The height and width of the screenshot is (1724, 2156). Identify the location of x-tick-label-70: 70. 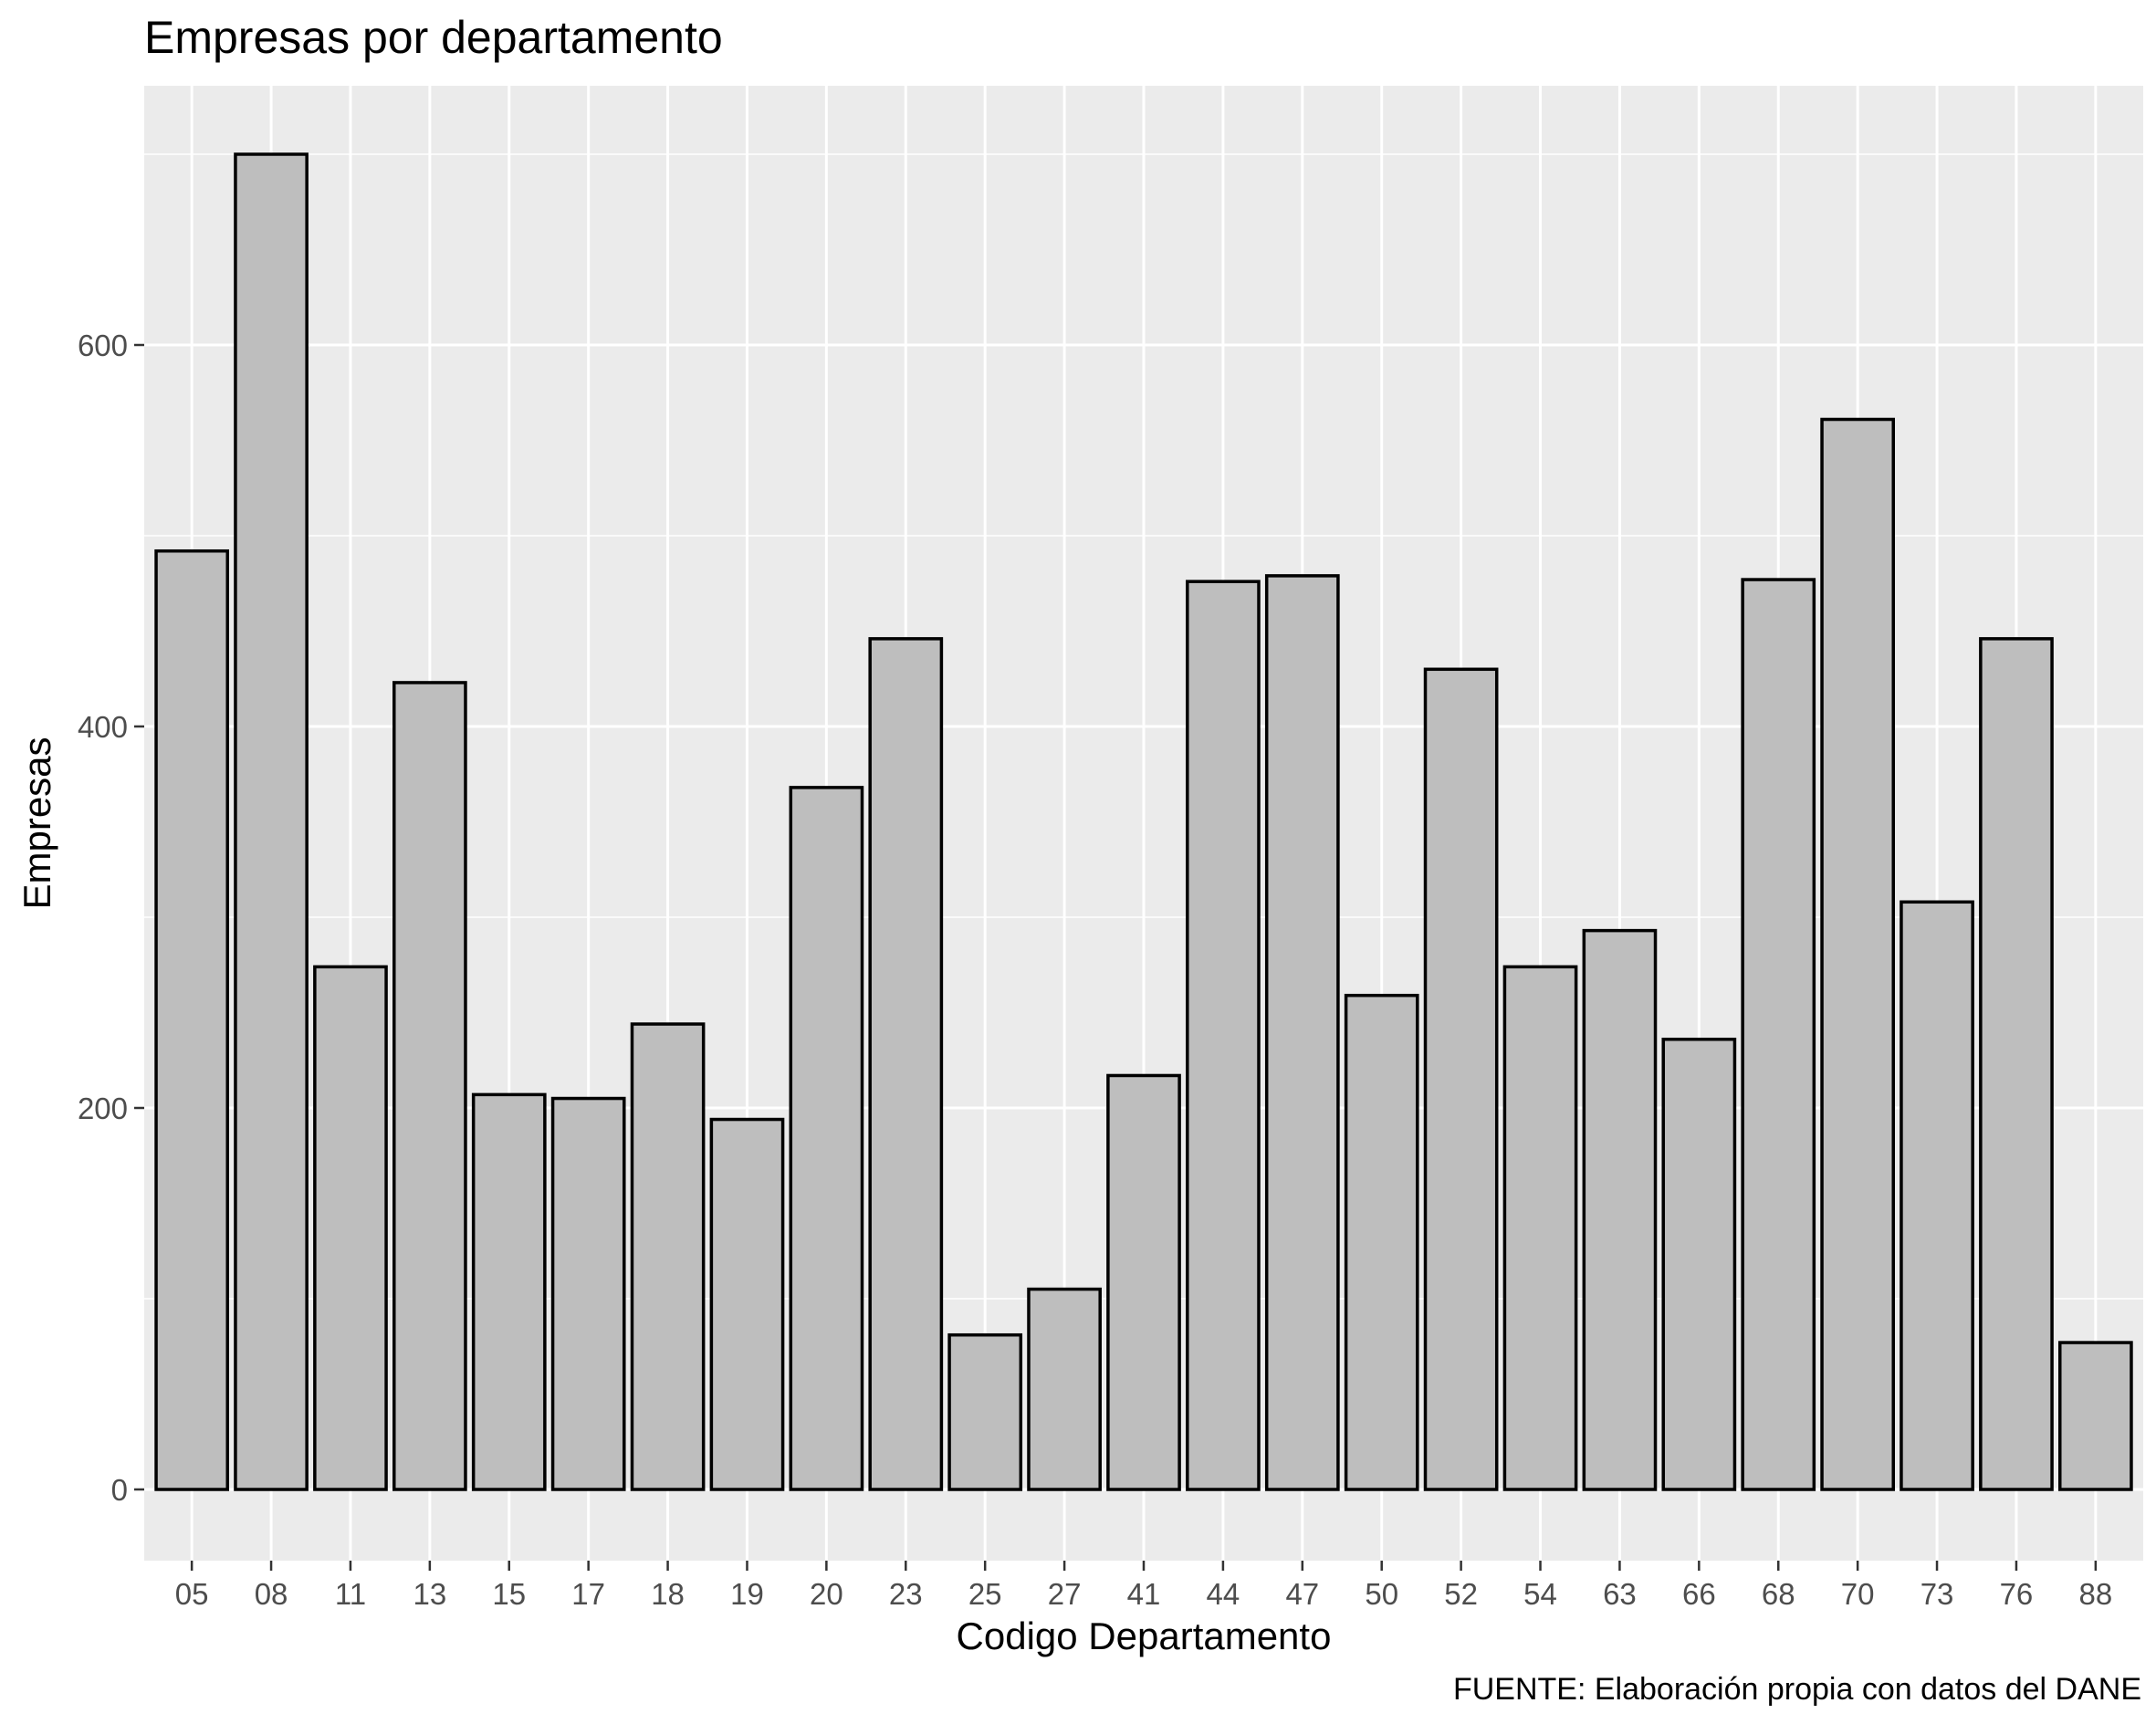
(1858, 1594).